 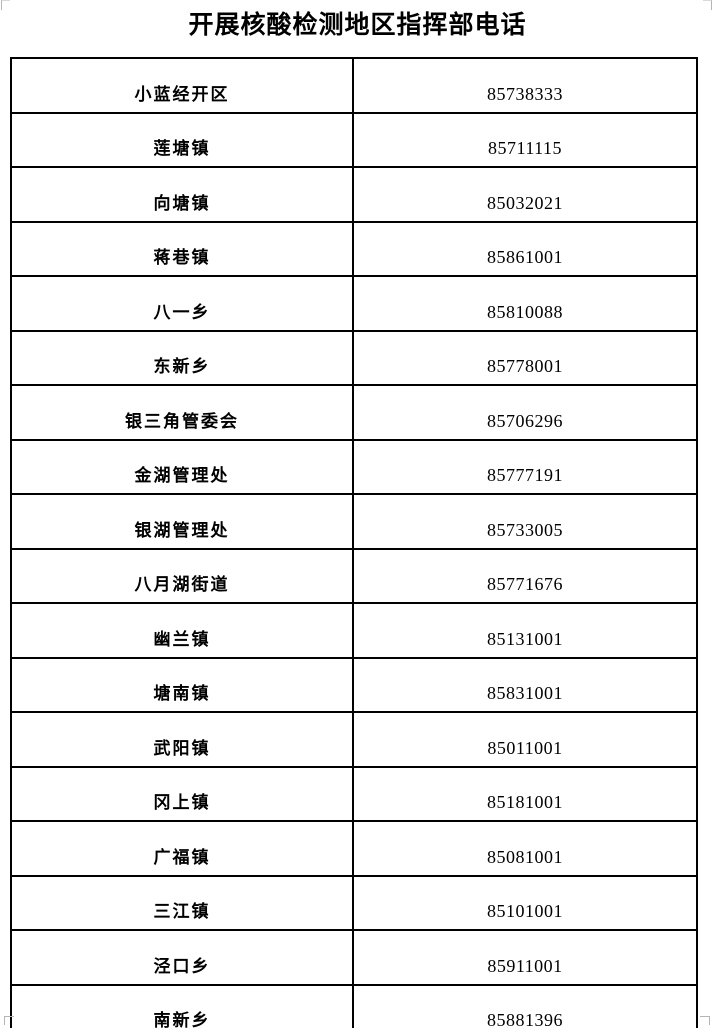 I want to click on region-cell: 三江镇, so click(x=182, y=902).